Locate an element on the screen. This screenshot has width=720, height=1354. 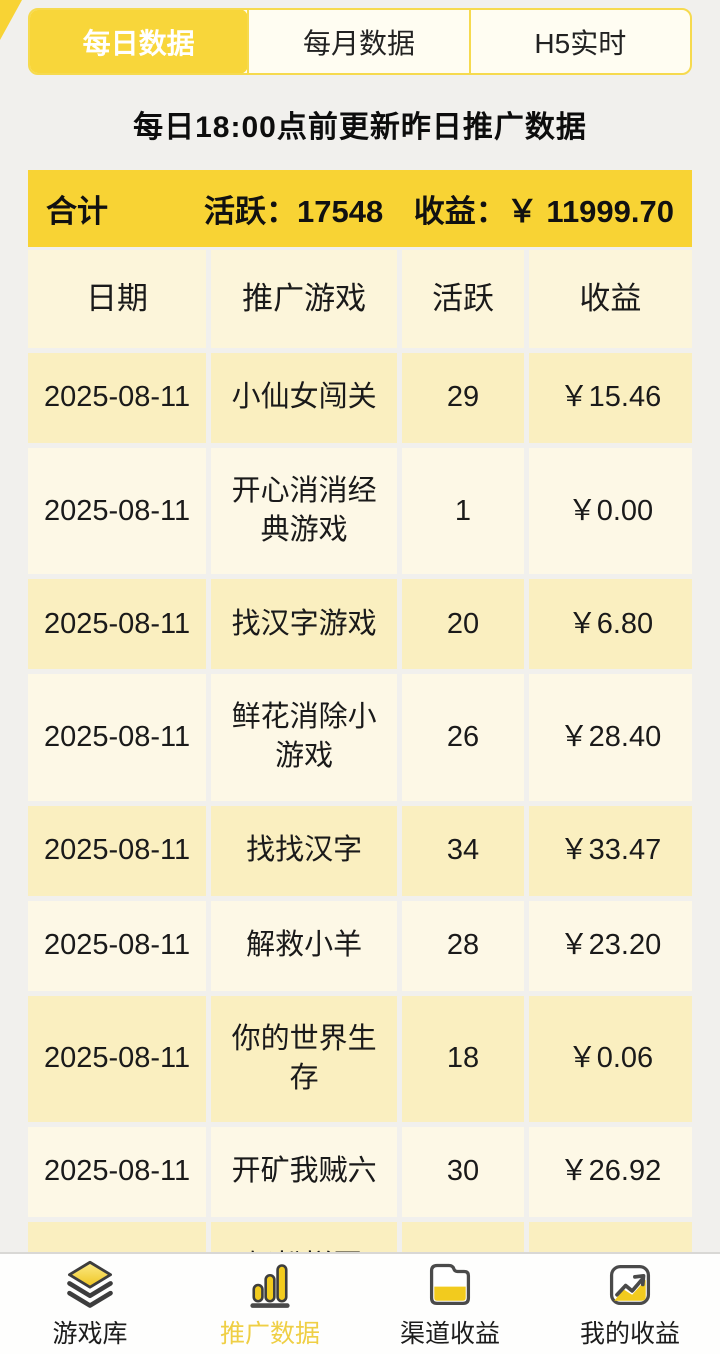
folder-icon is located at coordinates (450, 1285).